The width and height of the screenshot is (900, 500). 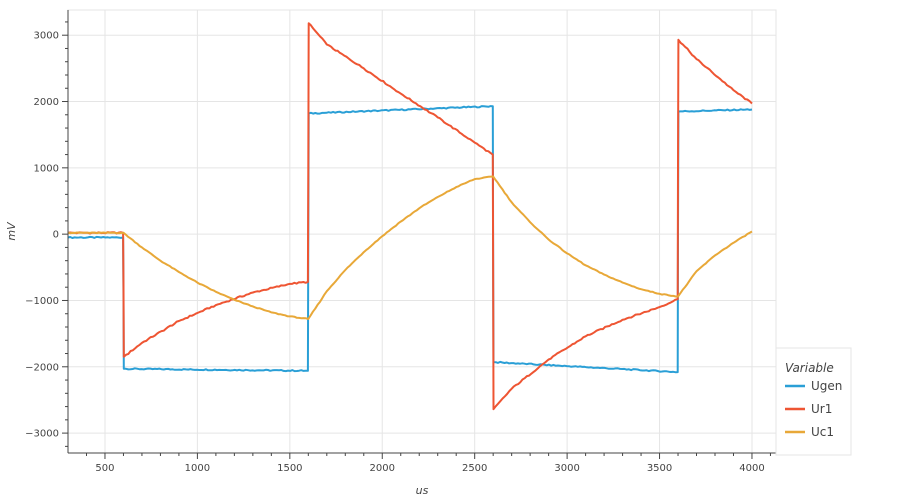 What do you see at coordinates (821, 409) in the screenshot?
I see `legend-label-ur1: Ur1` at bounding box center [821, 409].